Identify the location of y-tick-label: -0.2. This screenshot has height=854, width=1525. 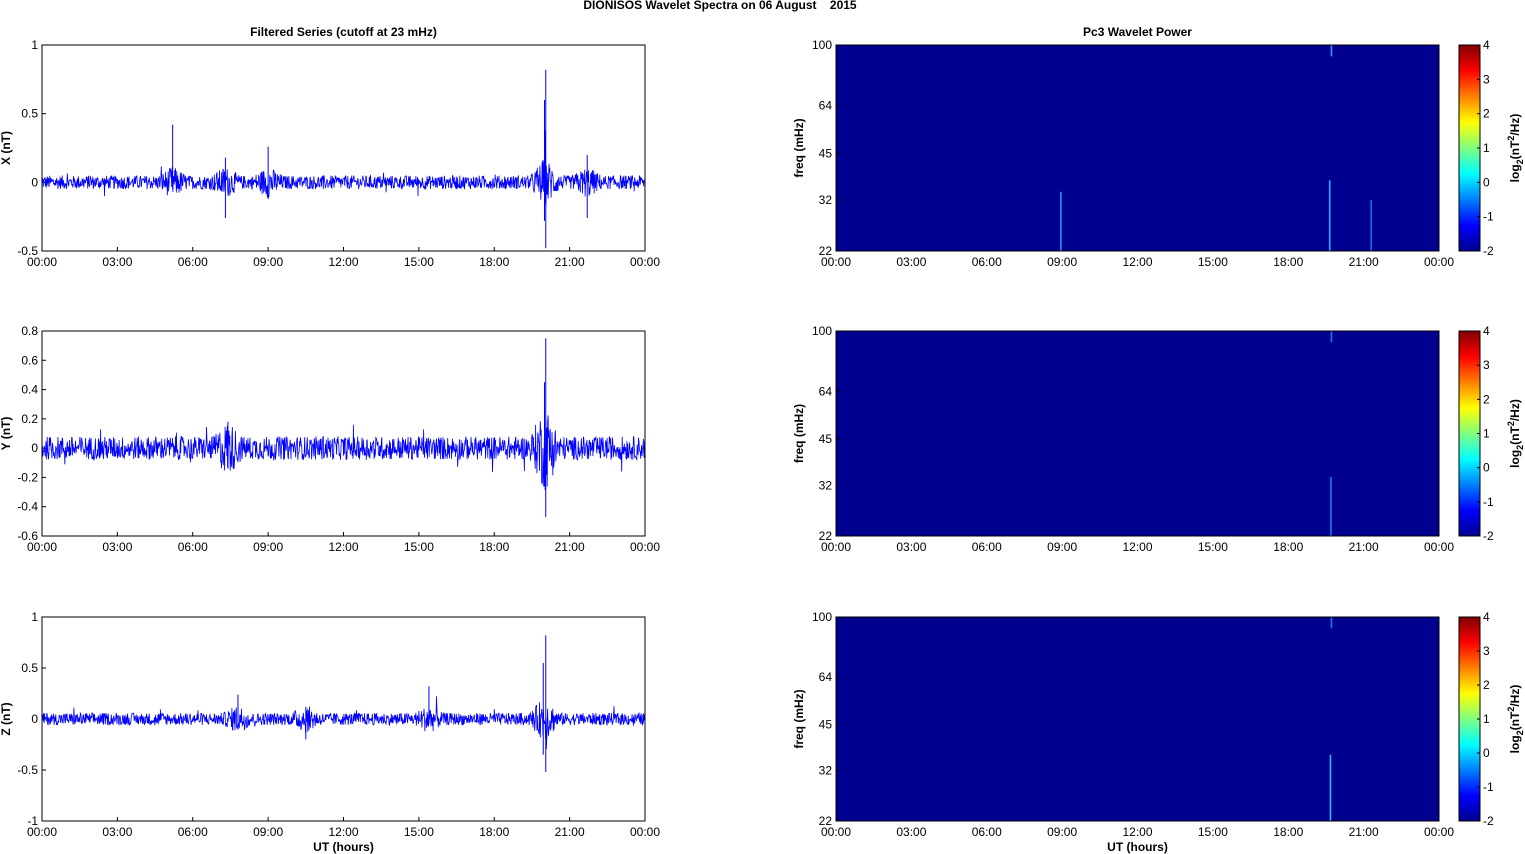
(27, 477).